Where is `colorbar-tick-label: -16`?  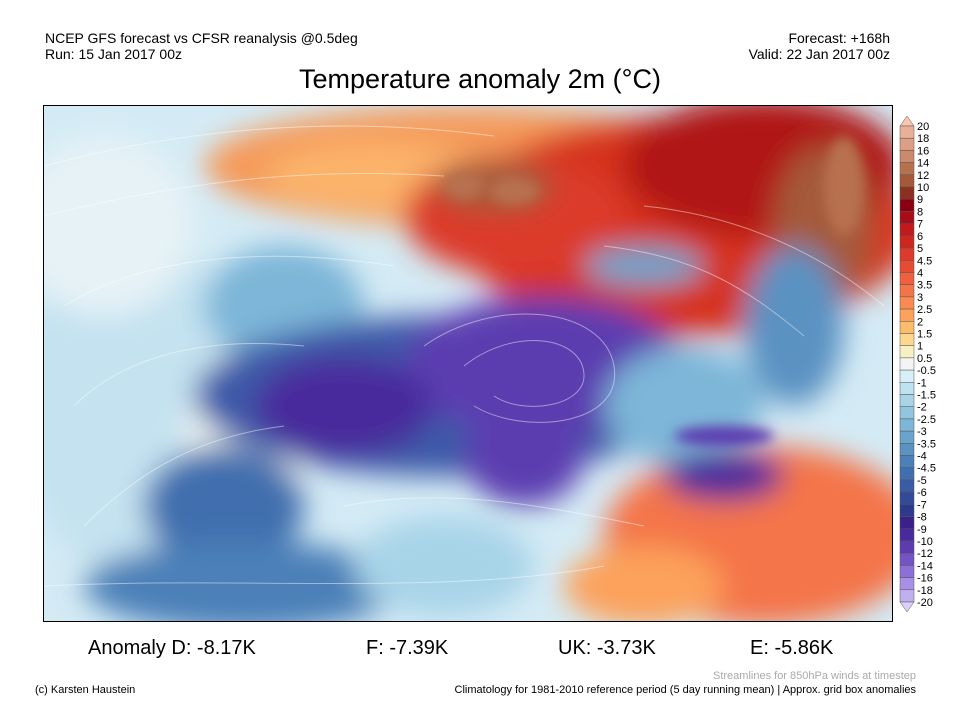
colorbar-tick-label: -16 is located at coordinates (925, 579).